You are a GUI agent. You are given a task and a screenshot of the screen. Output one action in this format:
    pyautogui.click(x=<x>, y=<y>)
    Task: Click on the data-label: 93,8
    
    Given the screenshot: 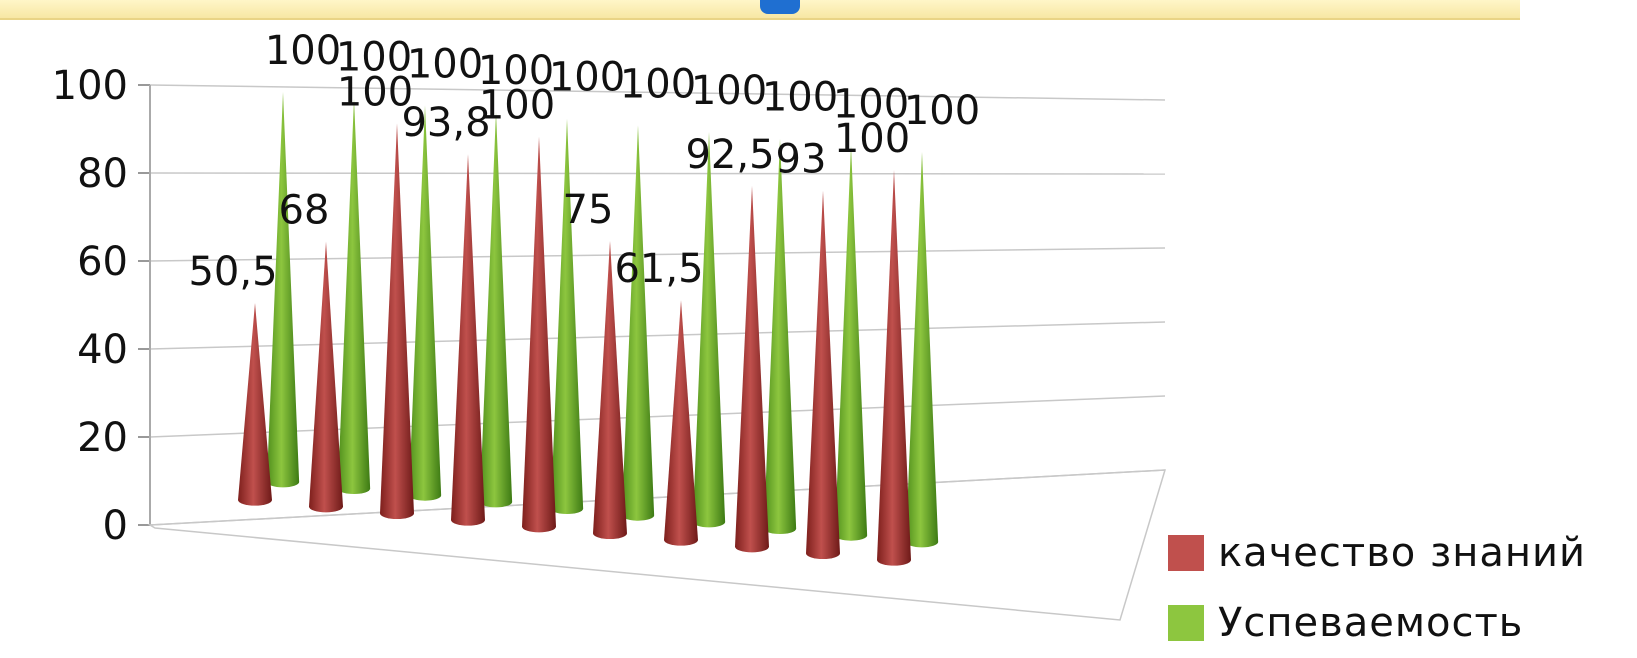 What is the action you would take?
    pyautogui.click(x=445, y=123)
    